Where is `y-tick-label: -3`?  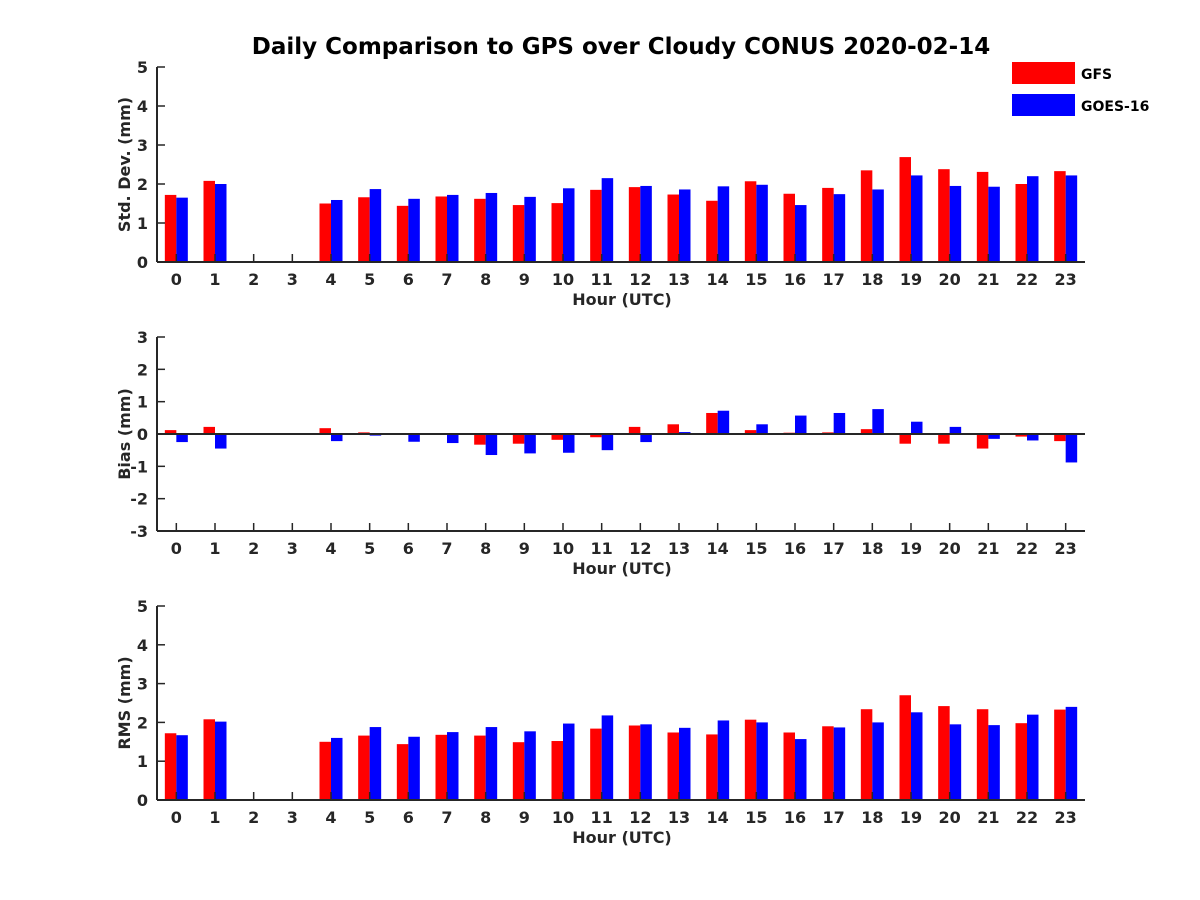 y-tick-label: -3 is located at coordinates (139, 531).